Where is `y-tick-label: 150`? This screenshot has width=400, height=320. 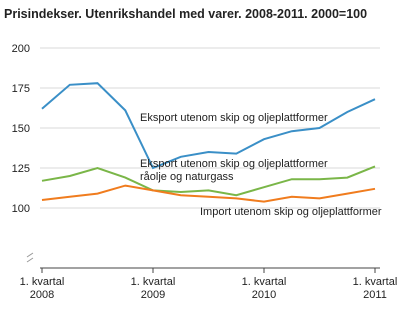 y-tick-label: 150 is located at coordinates (21, 129).